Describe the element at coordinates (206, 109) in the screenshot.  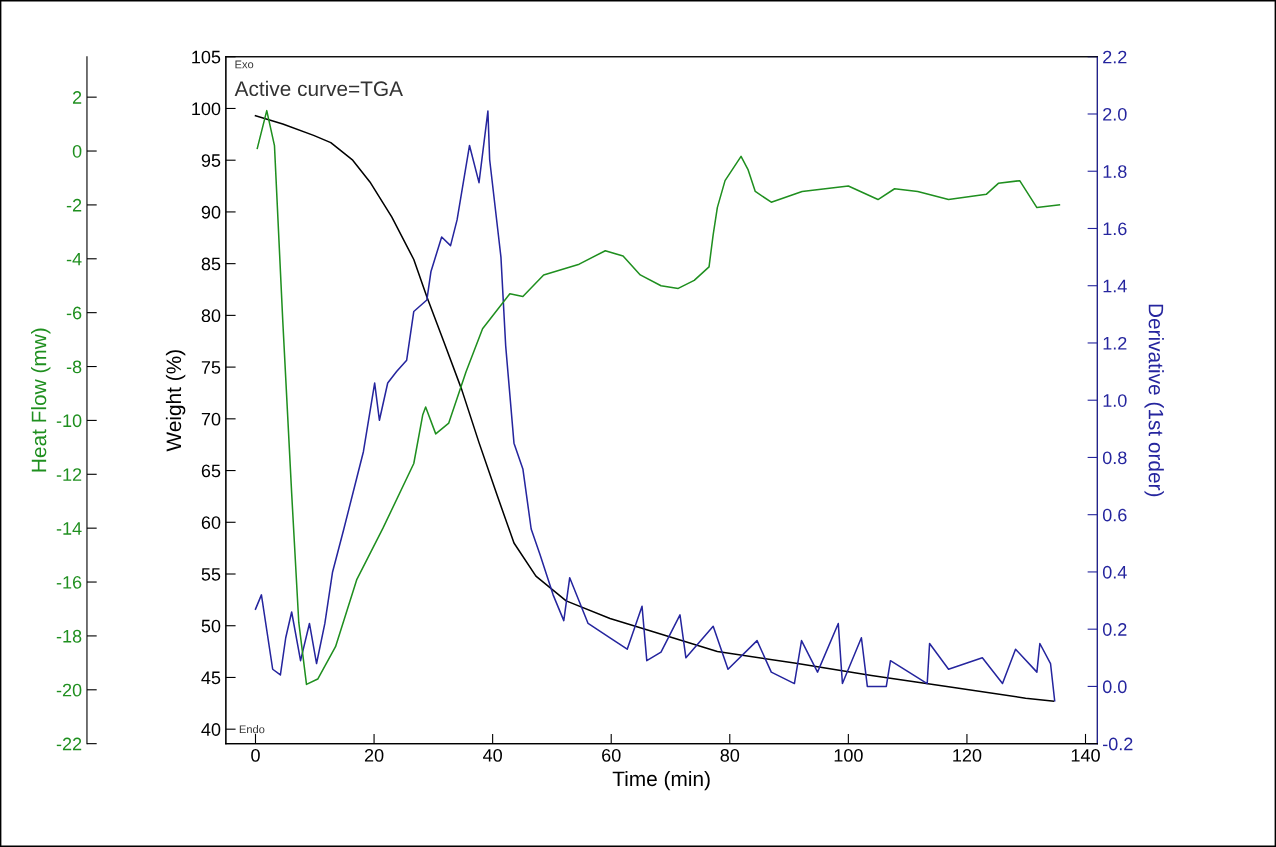
I see `y-tick-label: 100` at that location.